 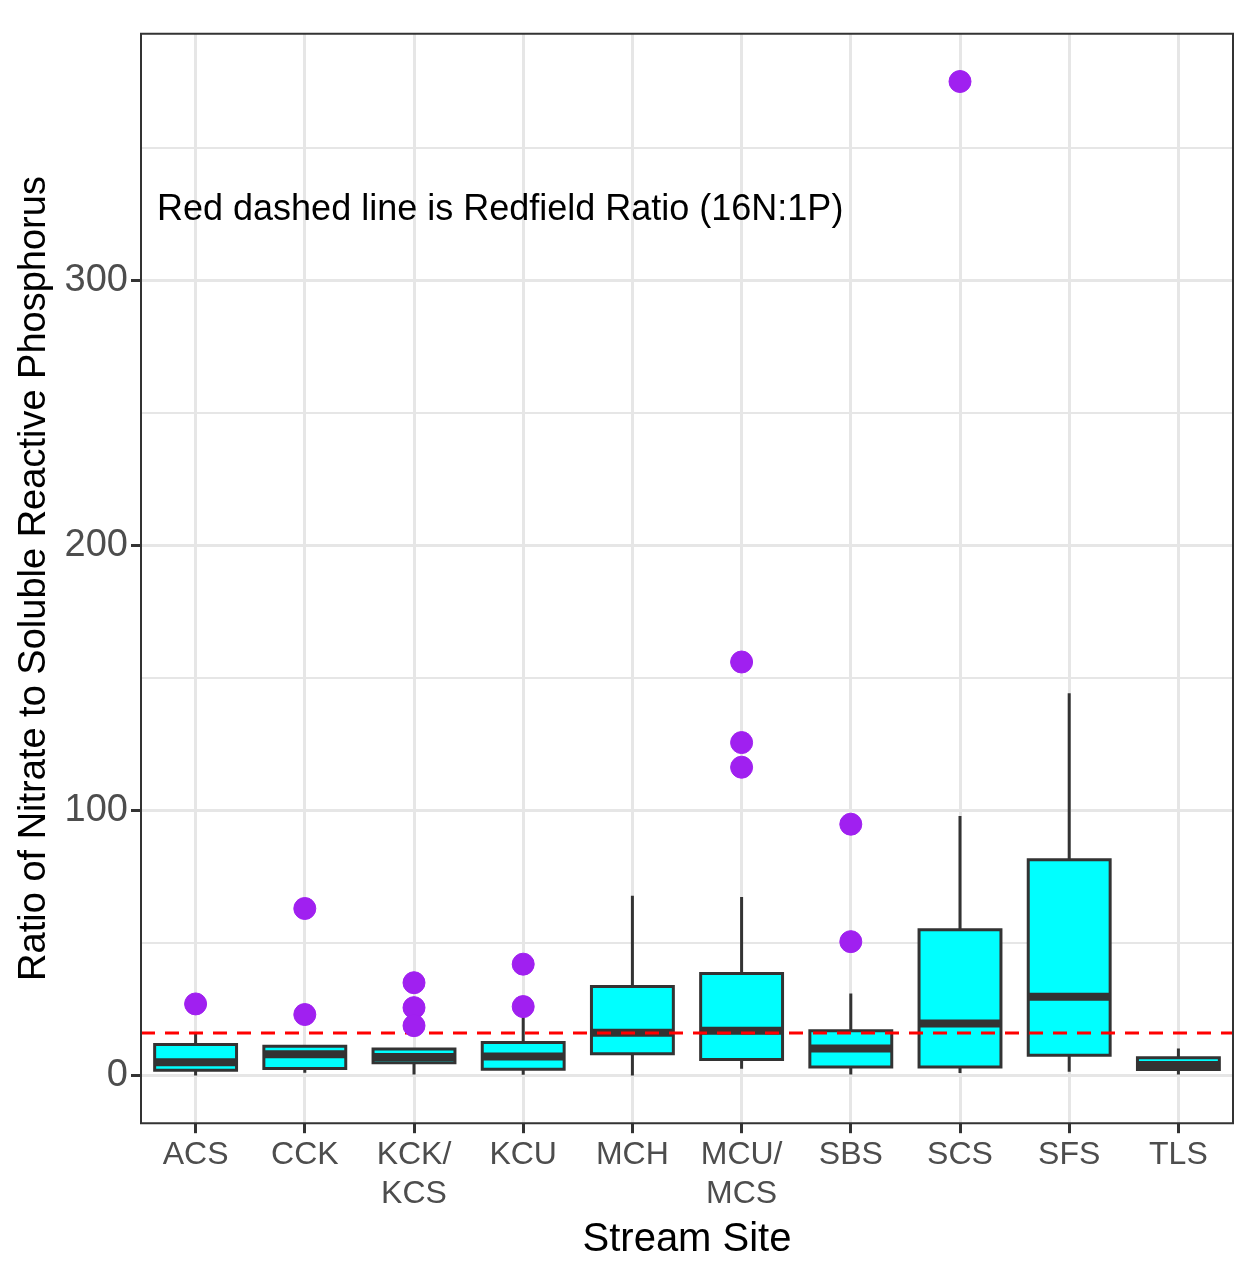 What do you see at coordinates (960, 1153) in the screenshot?
I see `x-tick-label: SCS` at bounding box center [960, 1153].